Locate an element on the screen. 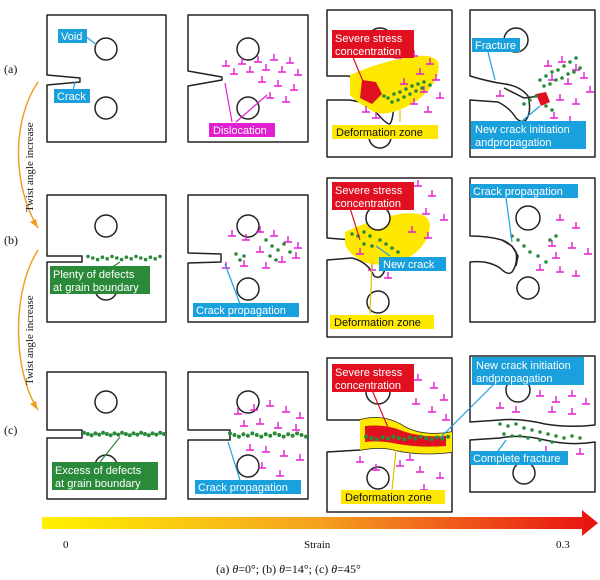 This screenshot has height=580, width=600. panel-c1: Excess of defects at grain boundary is located at coordinates (106, 435).